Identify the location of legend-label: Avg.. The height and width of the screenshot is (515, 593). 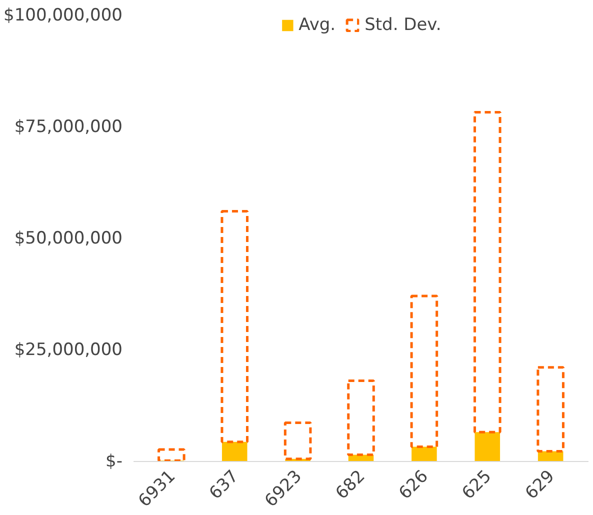
(317, 25).